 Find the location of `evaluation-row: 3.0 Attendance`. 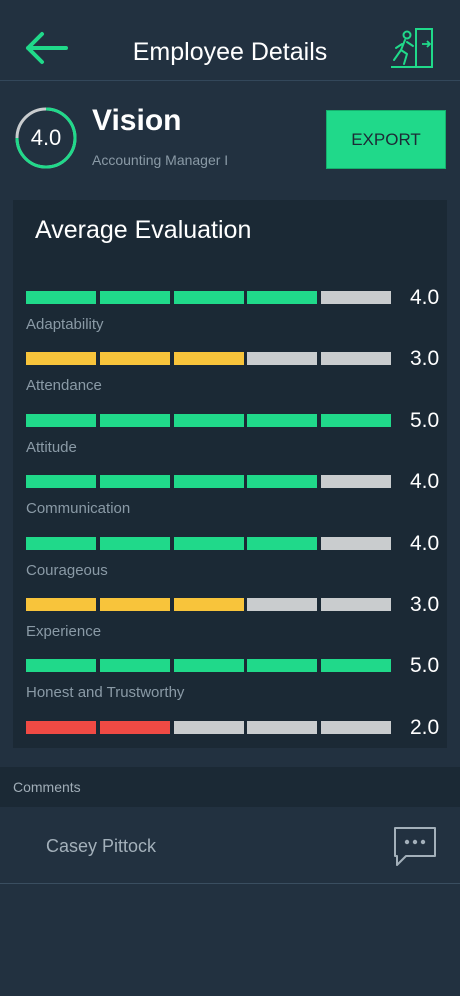

evaluation-row: 3.0 Attendance is located at coordinates (236, 374).